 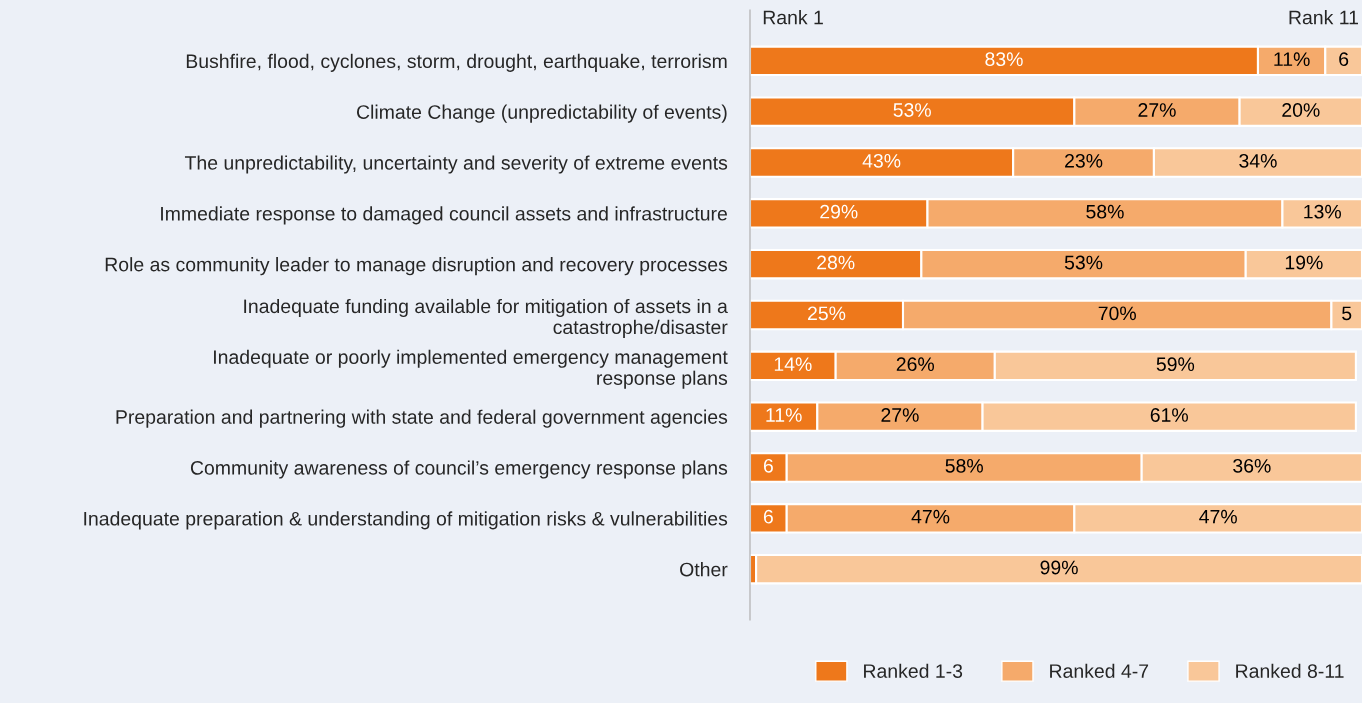 I want to click on y-tick-label: The unpredictability, uncertainty and severity of extreme events, so click(x=456, y=164).